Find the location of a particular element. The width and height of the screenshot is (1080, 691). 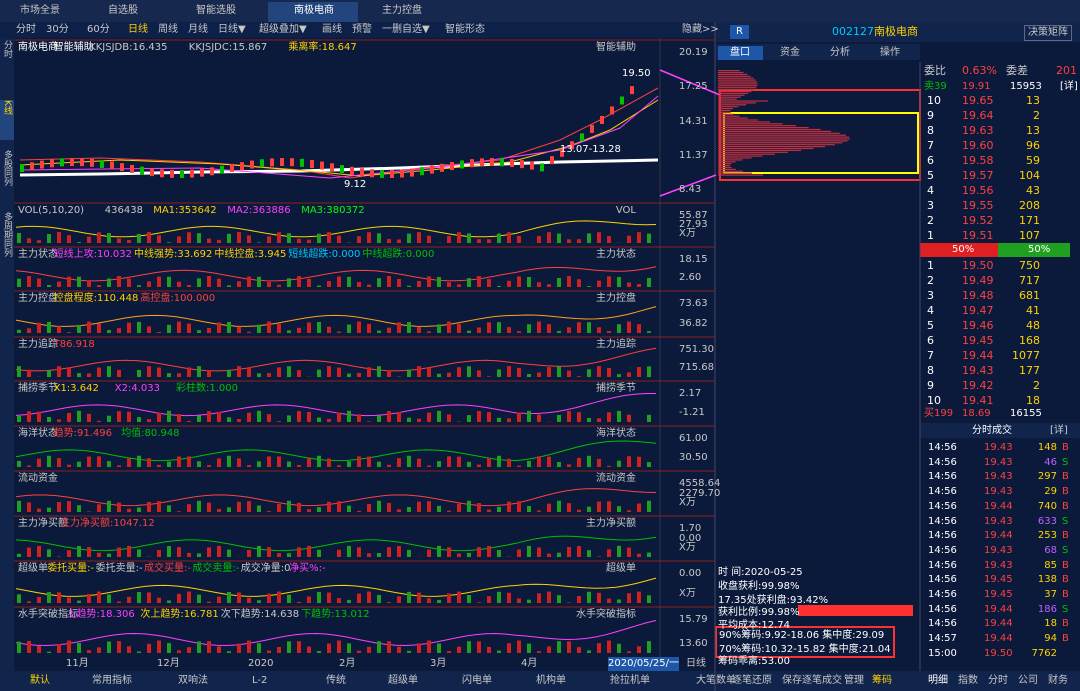

side-tab: 分时 is located at coordinates (7, 49).